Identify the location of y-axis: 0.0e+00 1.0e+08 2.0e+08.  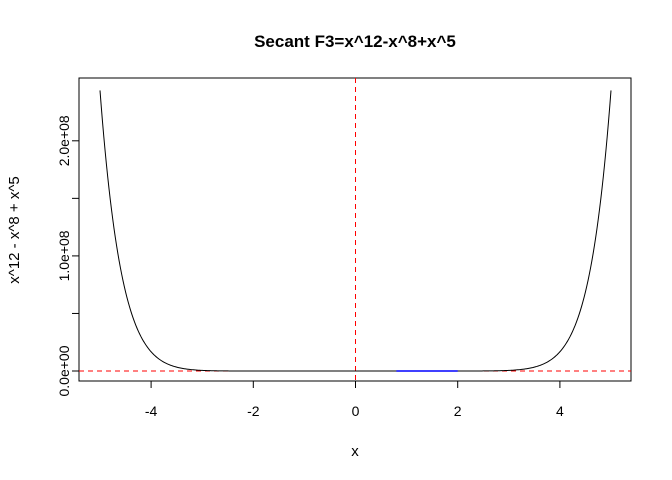
(68, 256).